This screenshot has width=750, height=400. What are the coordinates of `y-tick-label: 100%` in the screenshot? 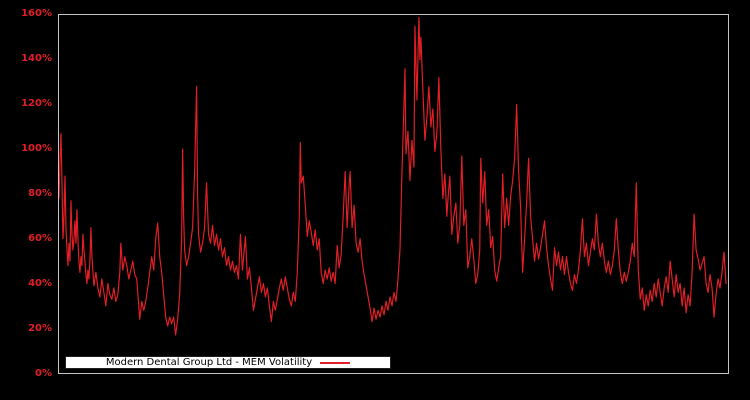 It's located at (36, 148).